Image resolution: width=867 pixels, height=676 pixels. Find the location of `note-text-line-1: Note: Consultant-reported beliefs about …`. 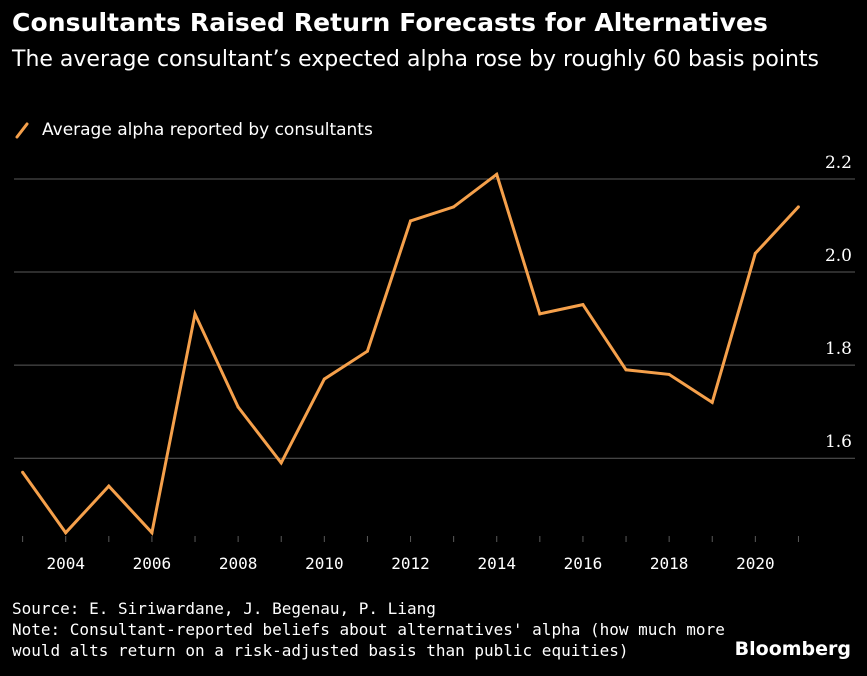

note-text-line-1: Note: Consultant-reported beliefs about … is located at coordinates (368, 629).